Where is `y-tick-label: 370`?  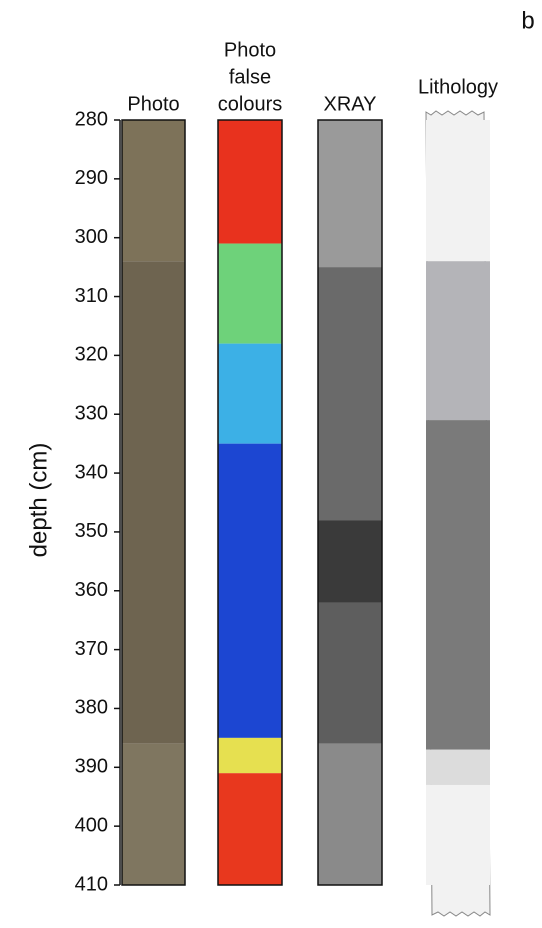
y-tick-label: 370 is located at coordinates (91, 649).